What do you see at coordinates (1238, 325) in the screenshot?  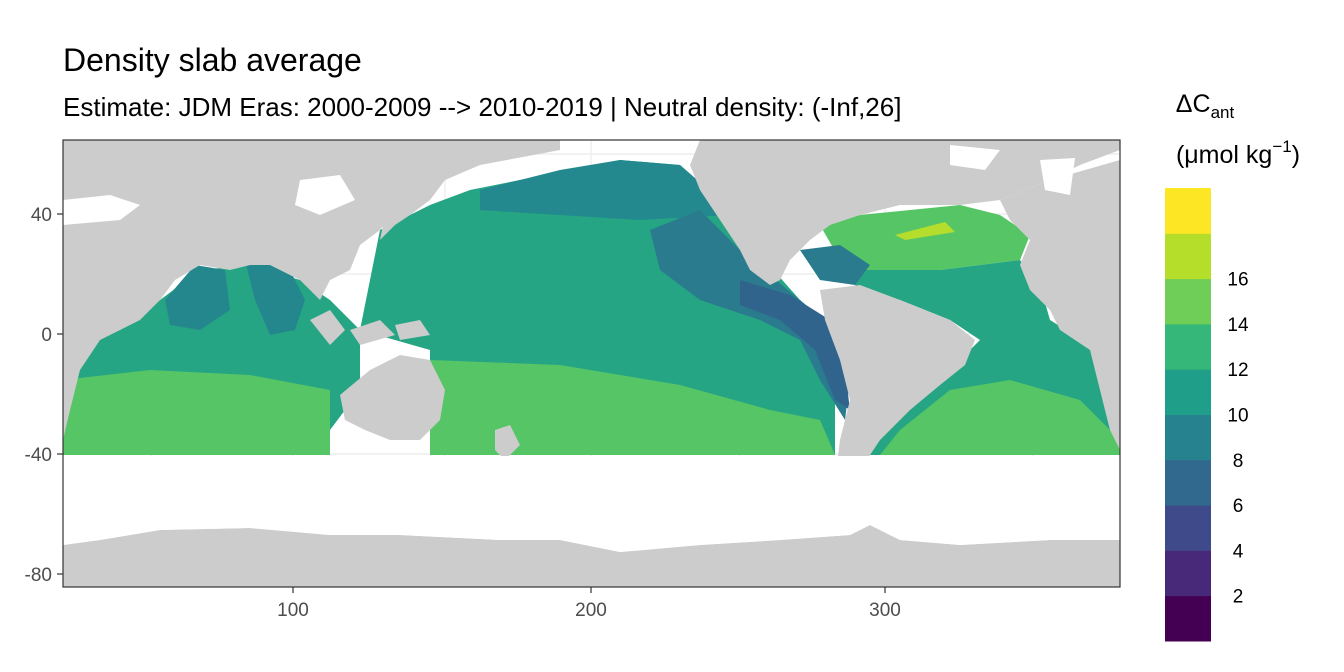 I see `legend-break-label: 14` at bounding box center [1238, 325].